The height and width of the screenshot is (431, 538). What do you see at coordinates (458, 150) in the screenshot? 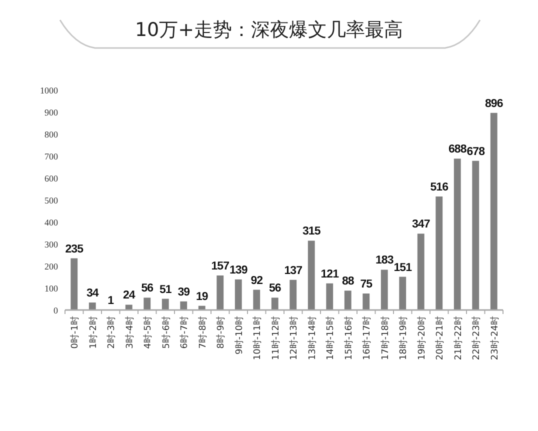
I see `data-label: 688` at bounding box center [458, 150].